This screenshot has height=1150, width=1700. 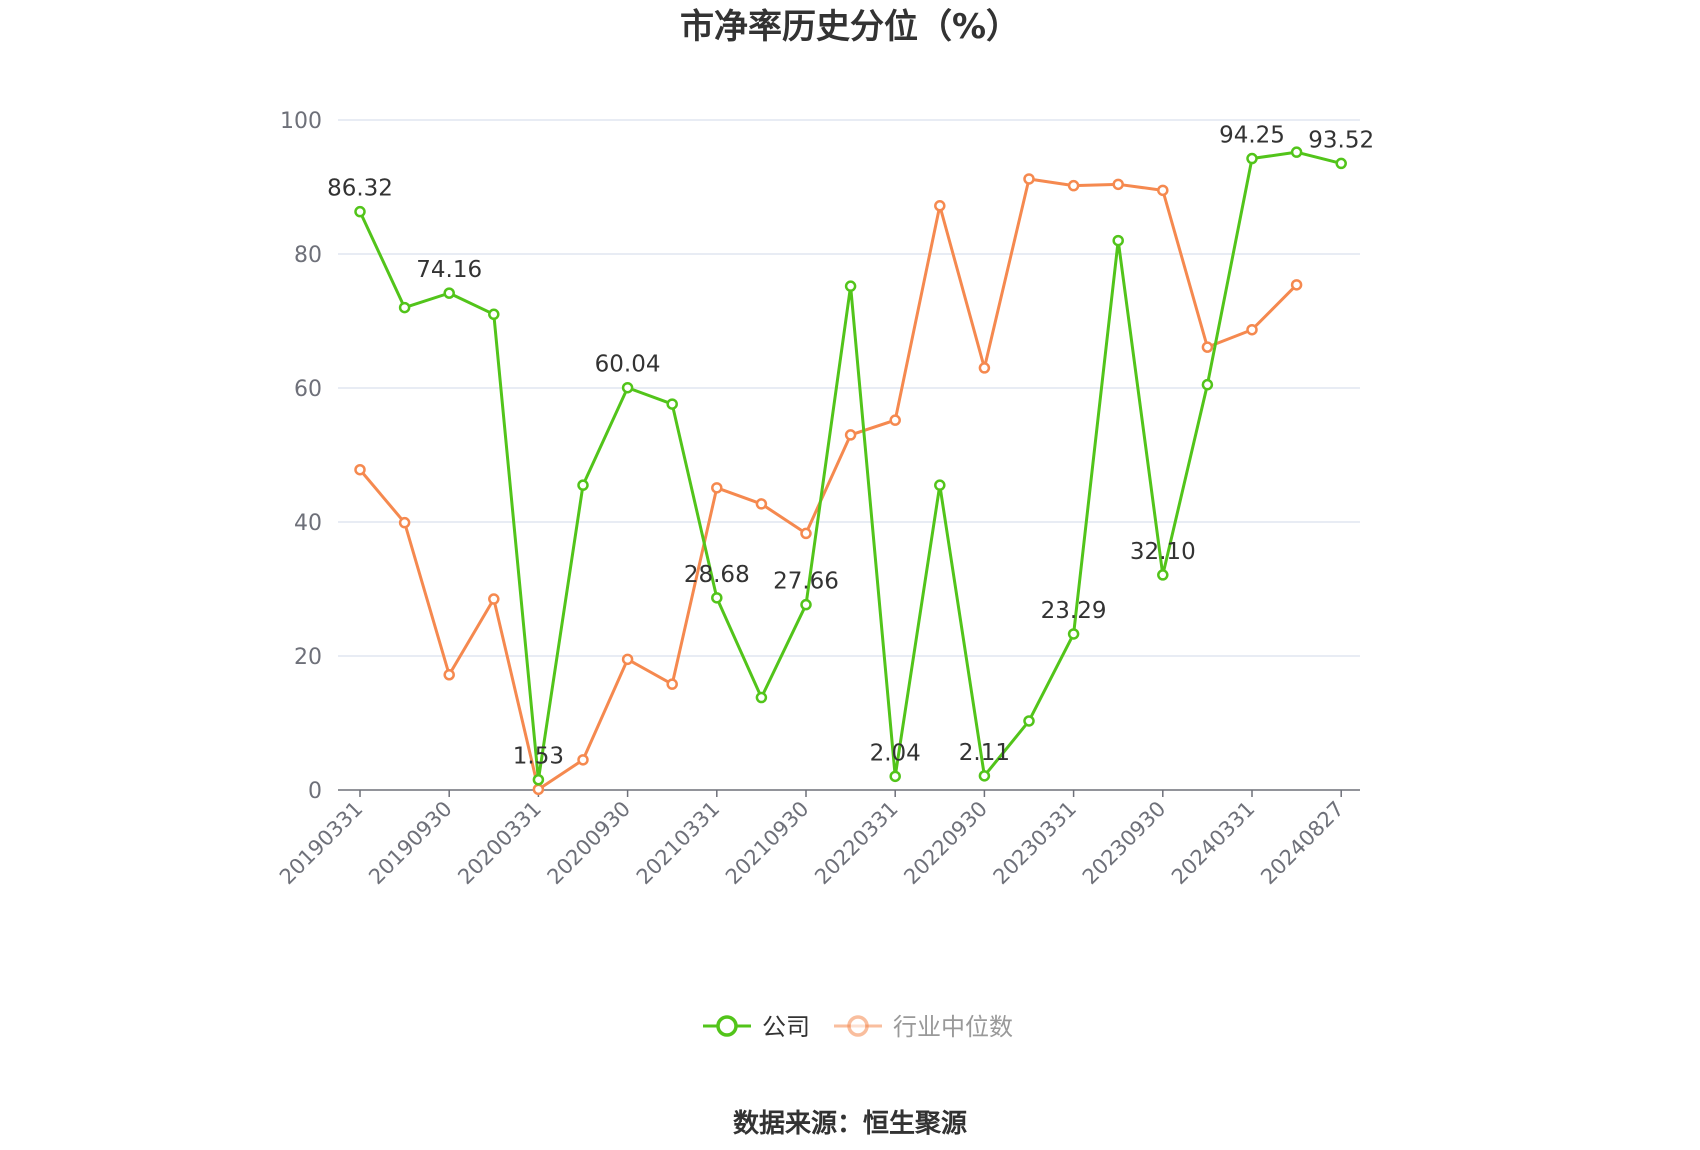 I want to click on y-tick-label: 20, so click(x=308, y=657).